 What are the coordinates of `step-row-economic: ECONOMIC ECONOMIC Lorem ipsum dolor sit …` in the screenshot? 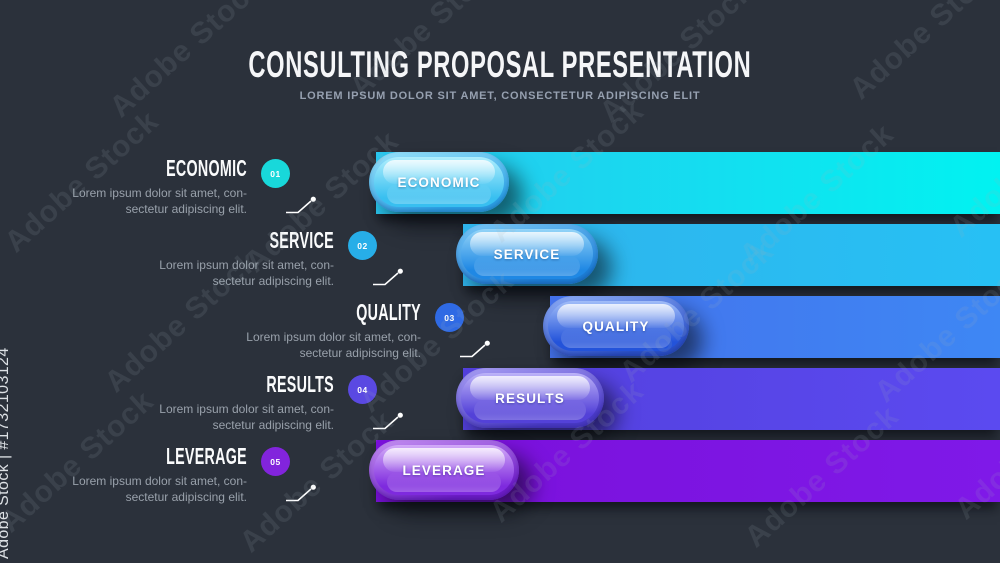 It's located at (500, 185).